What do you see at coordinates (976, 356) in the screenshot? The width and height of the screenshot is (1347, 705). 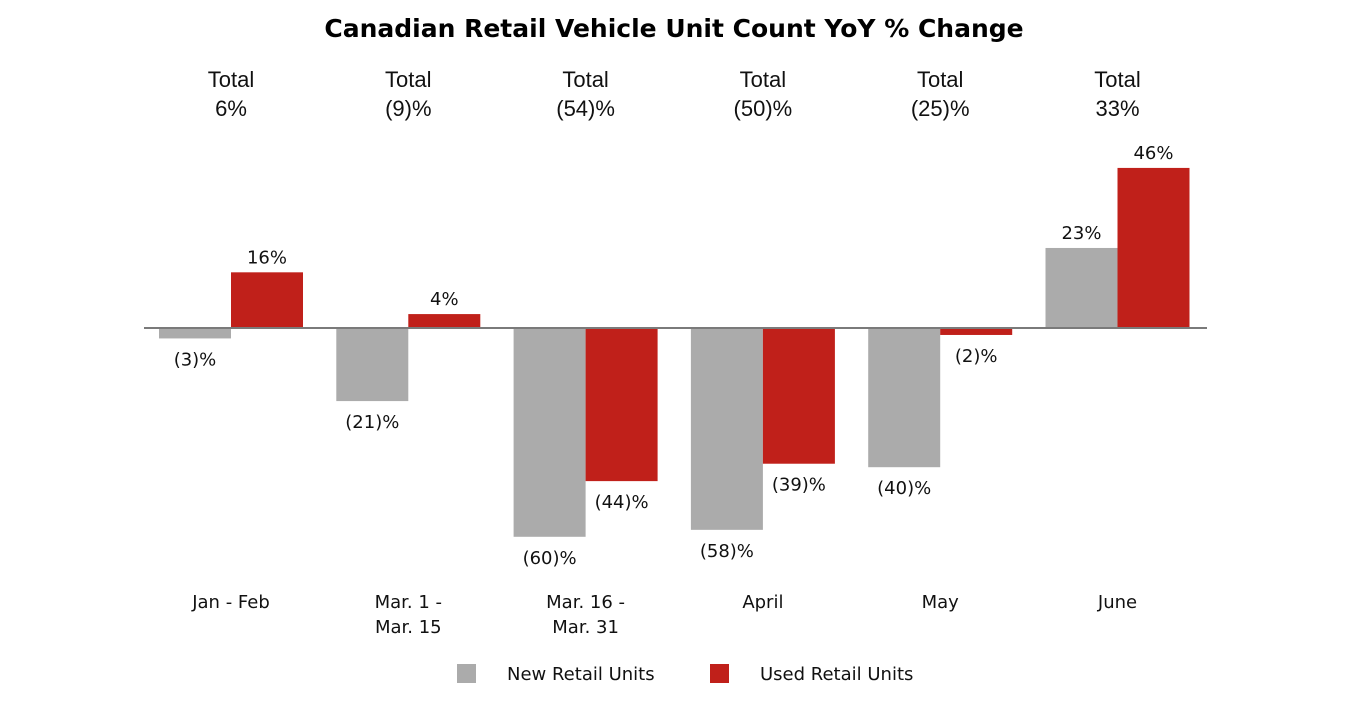 I see `data-label: (2)%` at bounding box center [976, 356].